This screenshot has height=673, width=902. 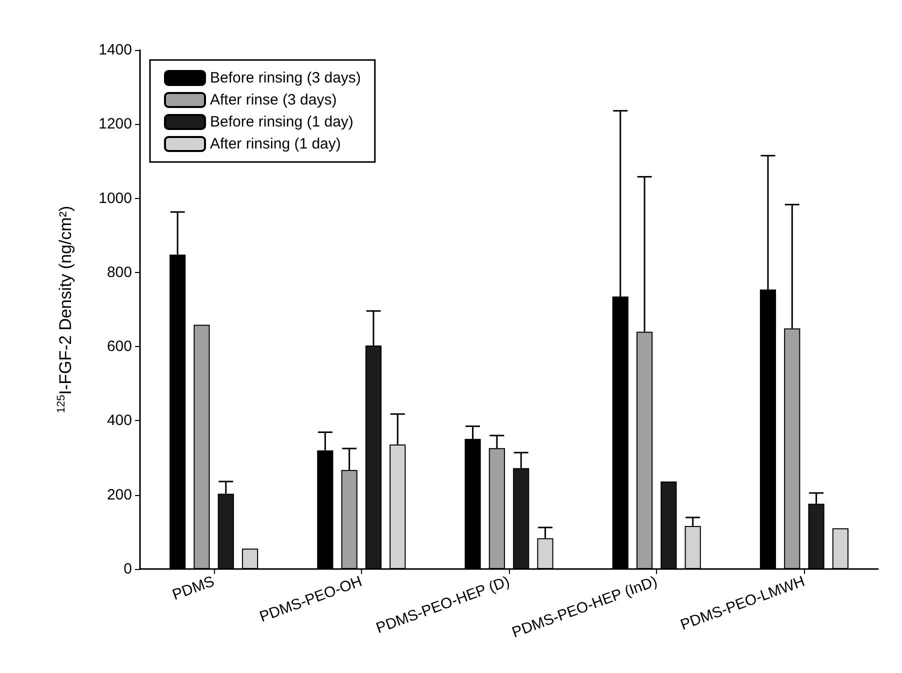 What do you see at coordinates (275, 144) in the screenshot?
I see `legend-label: After rinsing (1 day)` at bounding box center [275, 144].